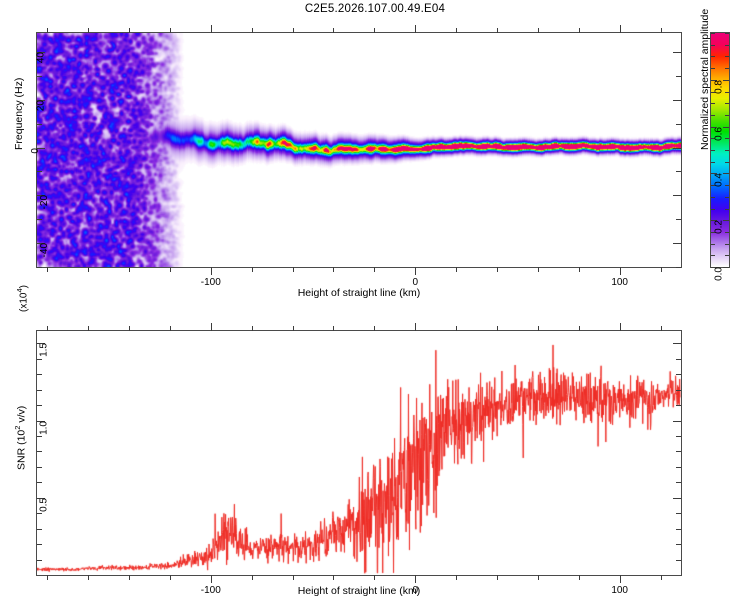  I want to click on snr-y-tick-label: 0.5, so click(44, 504).